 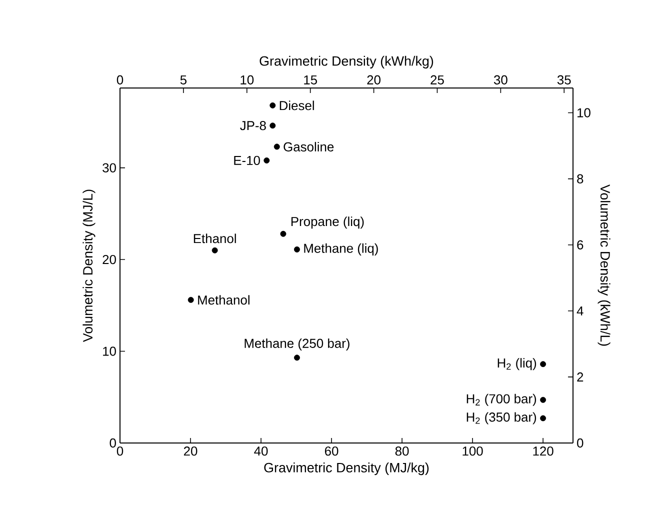 I want to click on x-tick-label: 120, so click(x=543, y=451).